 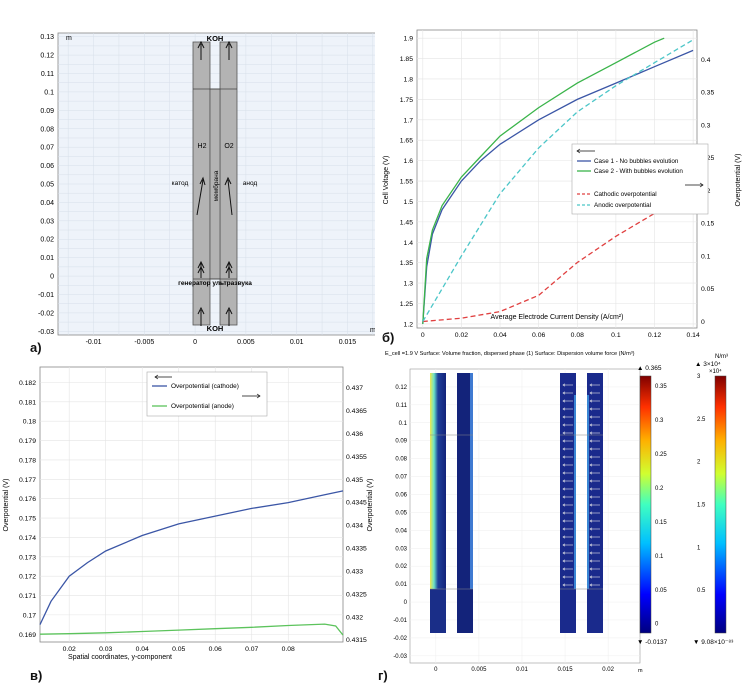 I want to click on y2-tick-label: 0.4335, so click(x=356, y=549).